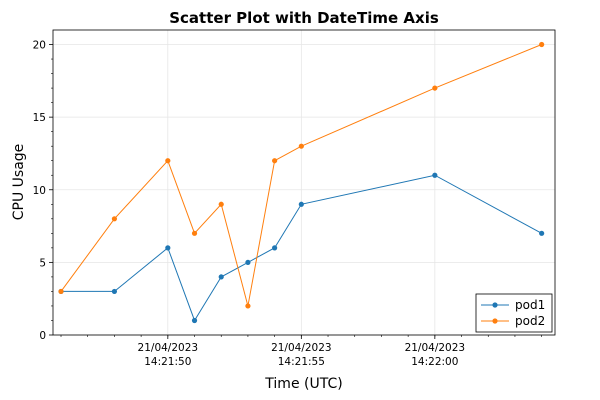 This screenshot has height=400, width=600. Describe the element at coordinates (42, 336) in the screenshot. I see `y-tick-label: 0` at that location.